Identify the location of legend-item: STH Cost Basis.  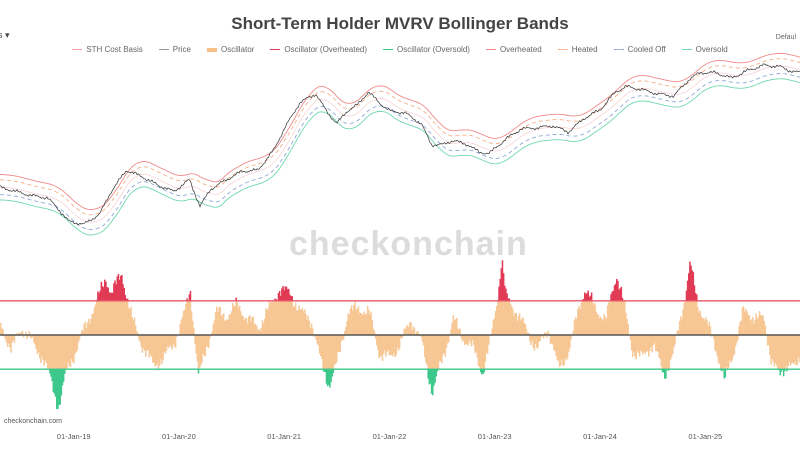
(107, 49).